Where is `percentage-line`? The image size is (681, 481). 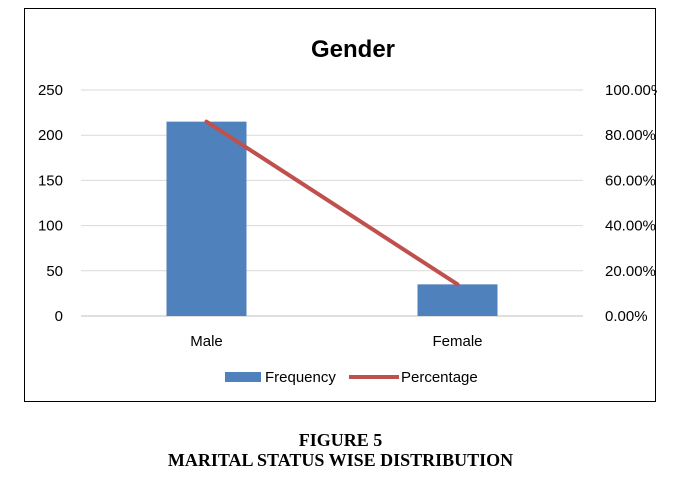 percentage-line is located at coordinates (332, 203).